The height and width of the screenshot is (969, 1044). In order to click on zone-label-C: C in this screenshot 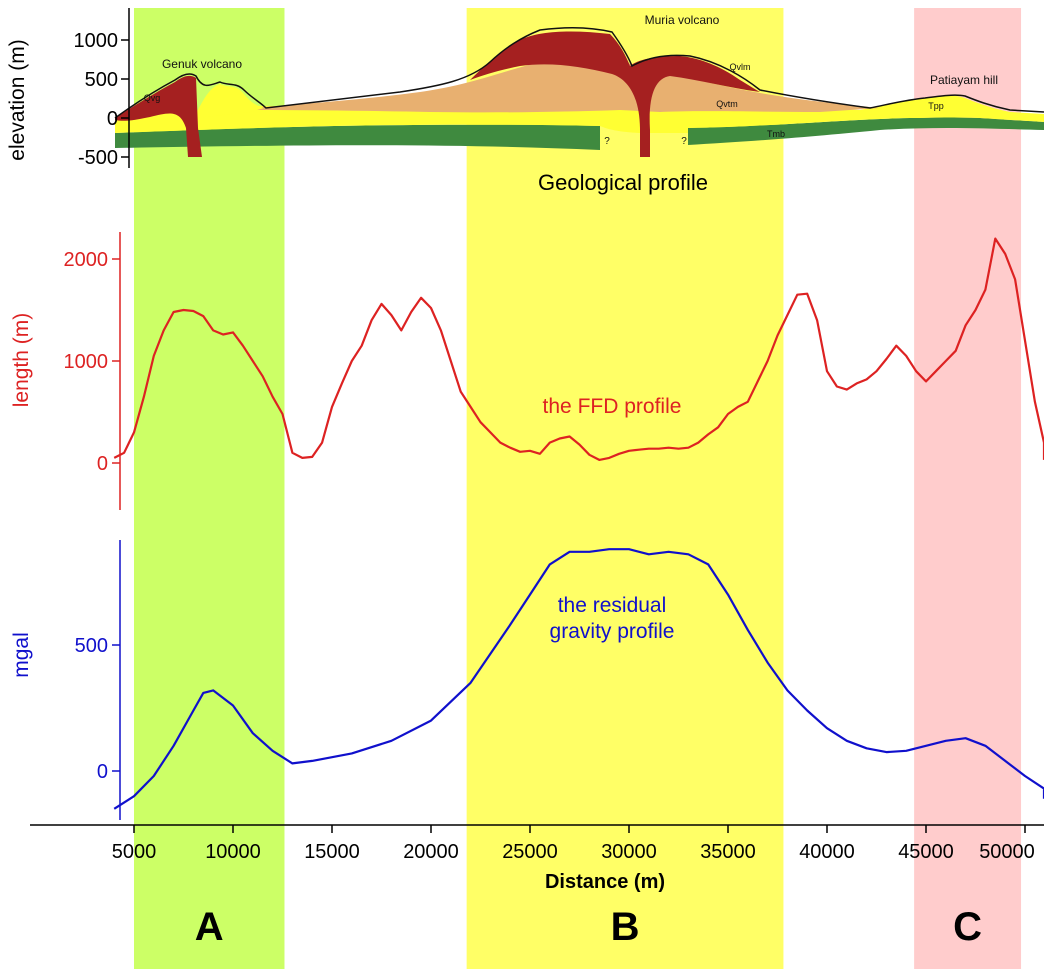, I will do `click(967, 927)`.